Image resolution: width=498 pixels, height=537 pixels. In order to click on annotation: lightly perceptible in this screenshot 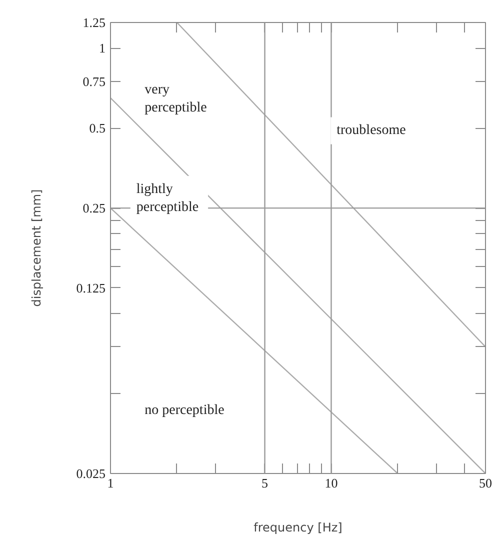, I will do `click(167, 198)`.